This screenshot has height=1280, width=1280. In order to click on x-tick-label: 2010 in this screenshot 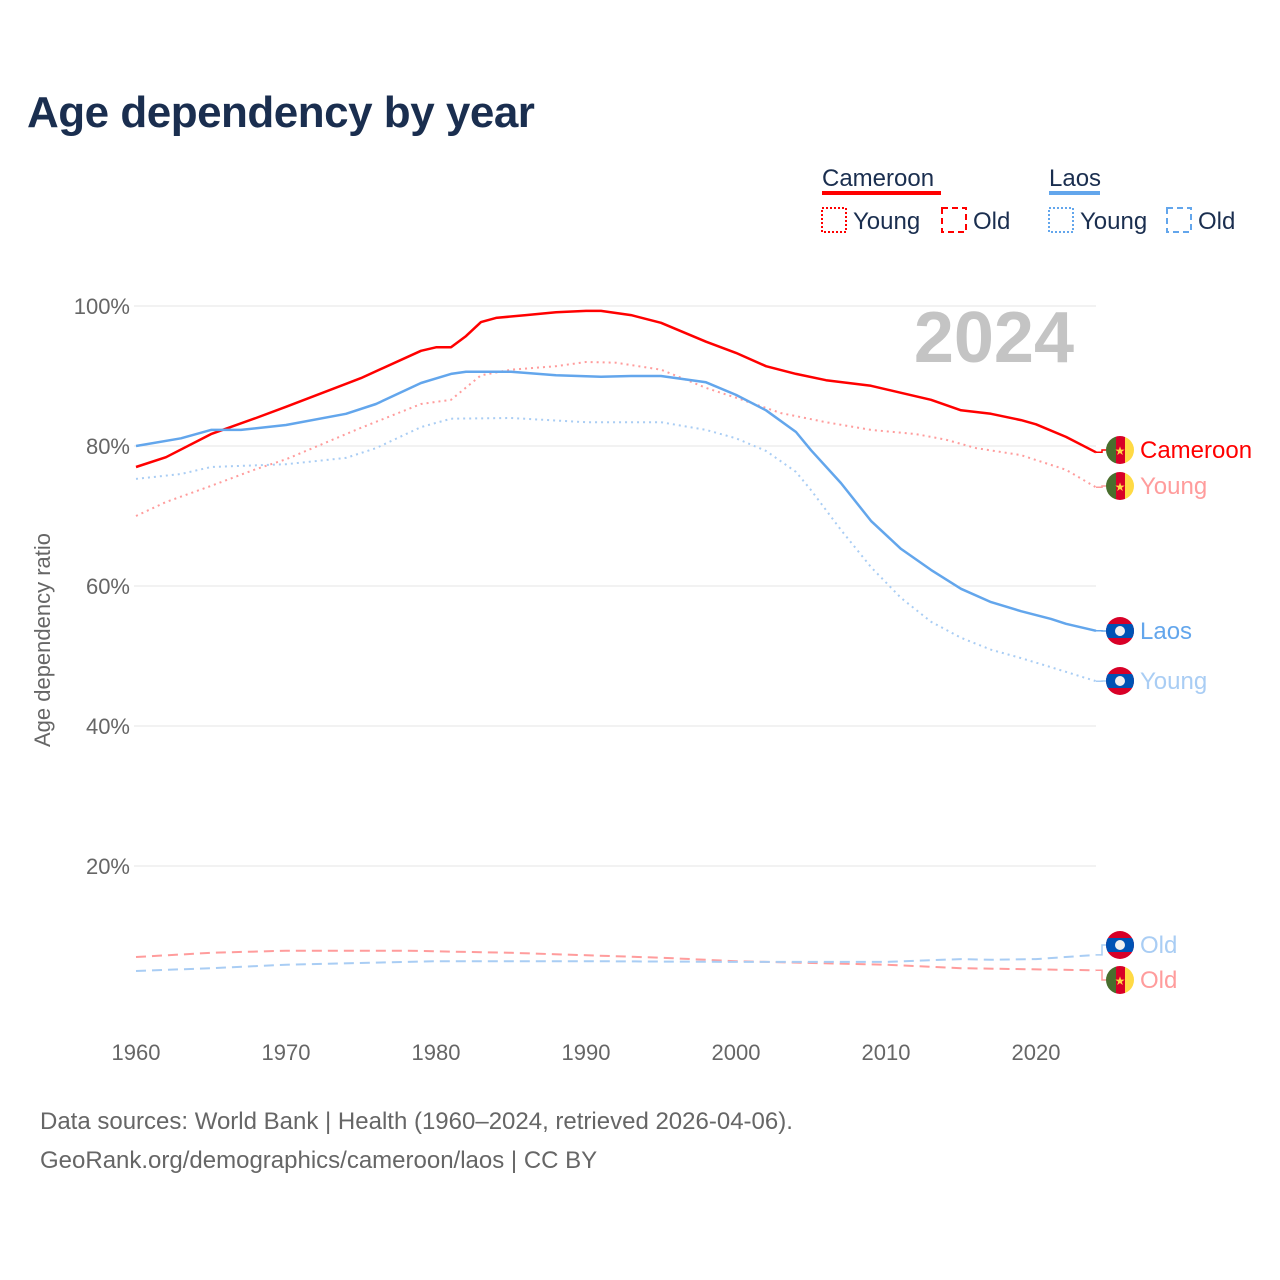, I will do `click(886, 1052)`.